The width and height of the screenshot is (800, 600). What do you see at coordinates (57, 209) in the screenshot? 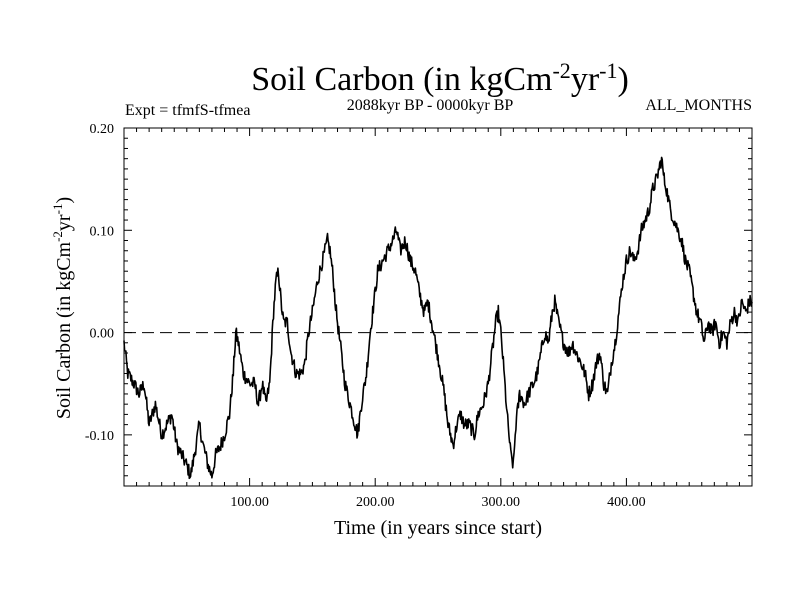
I see `y-axis-label-sup2: -1` at bounding box center [57, 209].